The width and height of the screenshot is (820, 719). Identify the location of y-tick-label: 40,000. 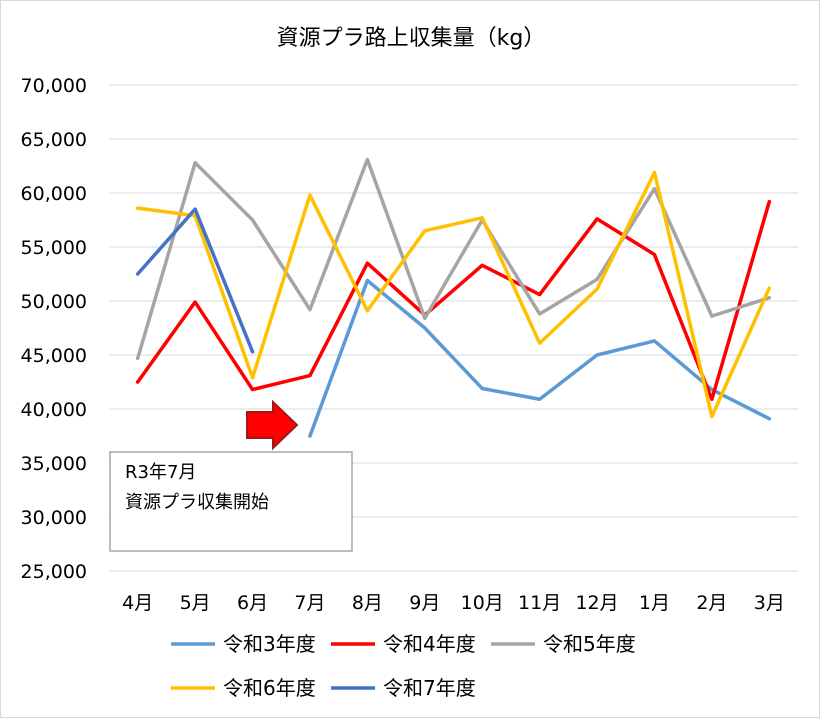
(54, 410).